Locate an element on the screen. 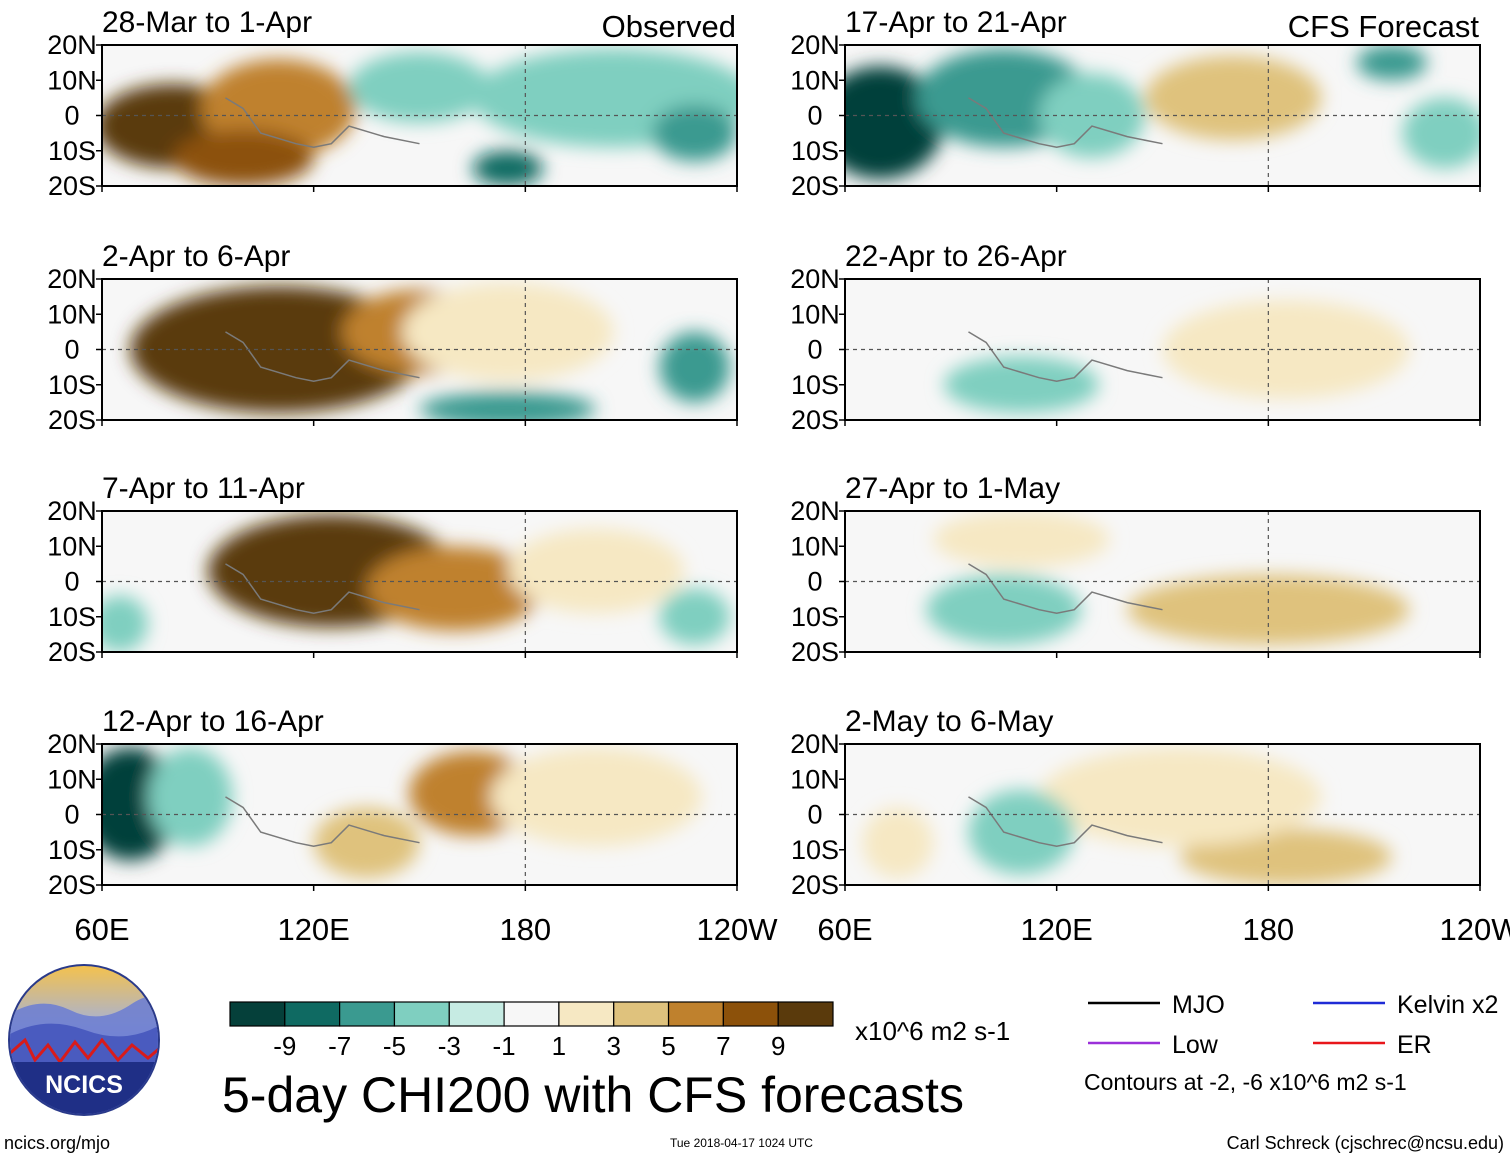 Image resolution: width=1510 pixels, height=1158 pixels. colorbar: -9 -7 -5 -3 -1 1 3 5 7 9 is located at coordinates (531, 1031).